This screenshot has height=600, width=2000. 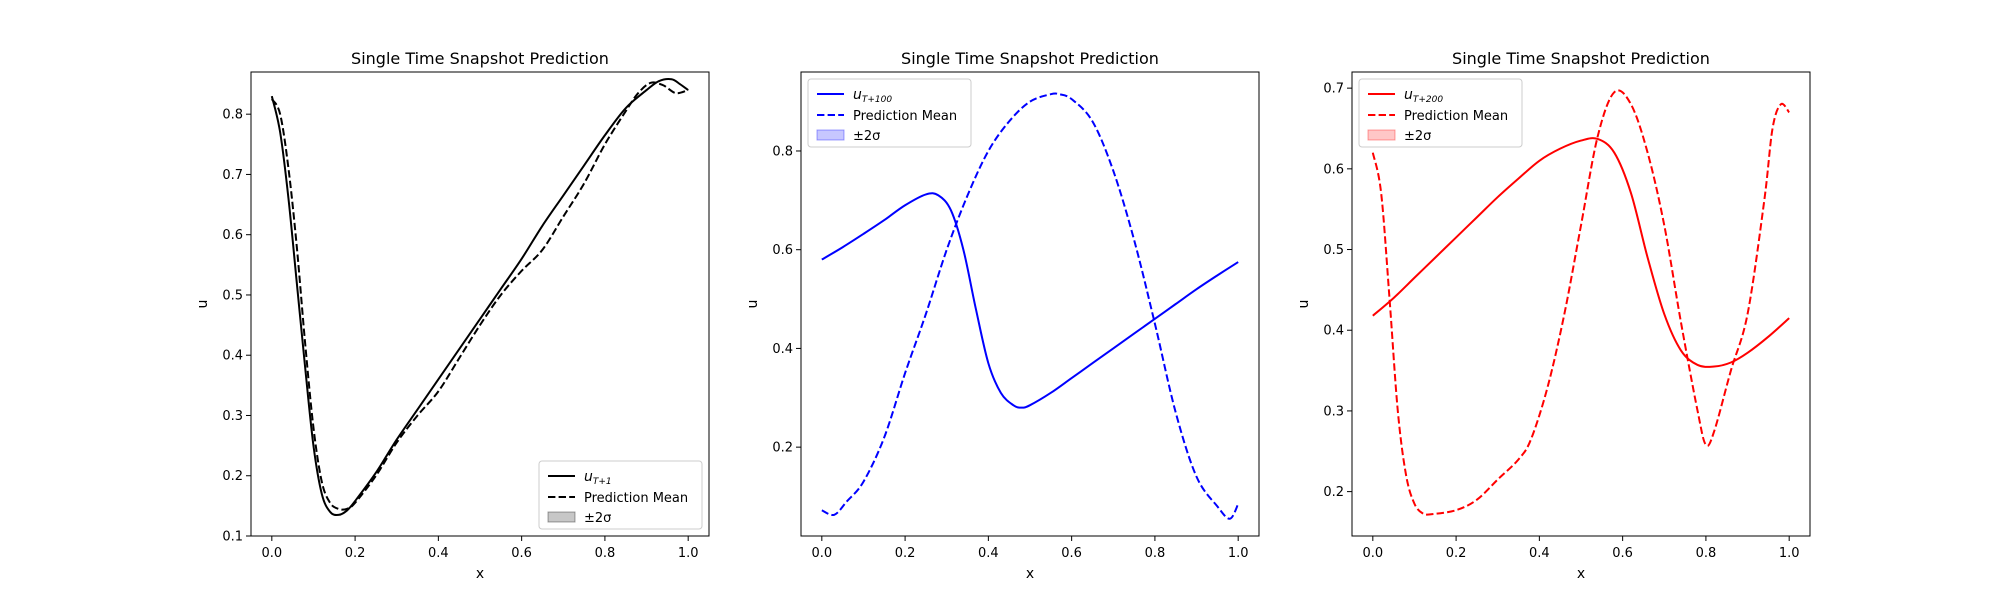 I want to click on legend-label-ground-truth: uT+100, so click(x=872, y=96).